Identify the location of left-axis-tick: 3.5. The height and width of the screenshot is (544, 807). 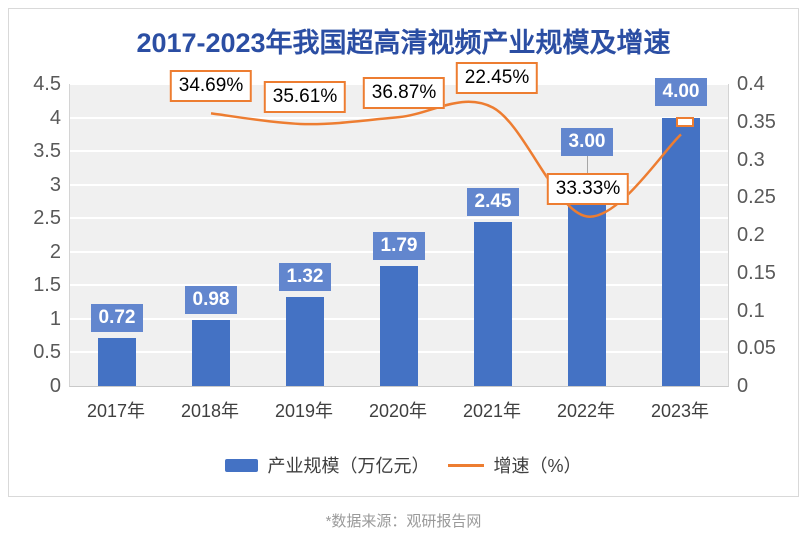
(47, 151).